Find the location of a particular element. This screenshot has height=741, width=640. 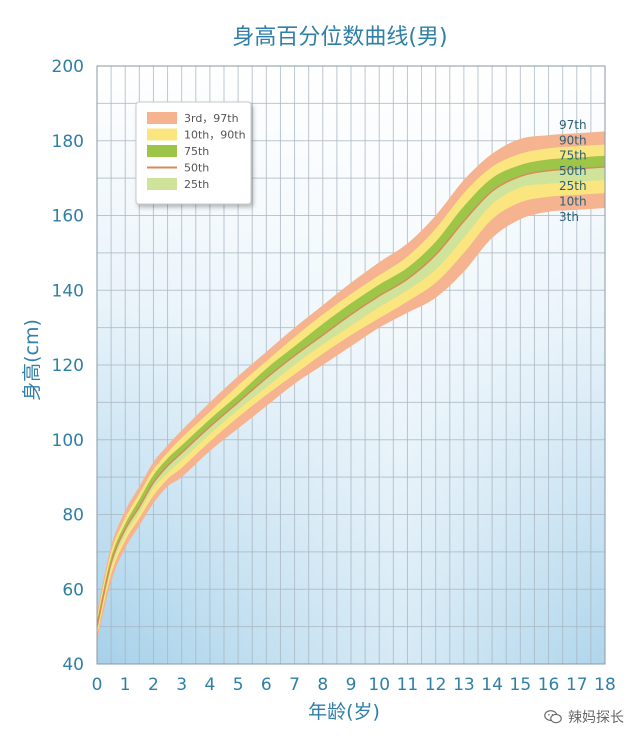

x-tick-label: 6 is located at coordinates (266, 685).